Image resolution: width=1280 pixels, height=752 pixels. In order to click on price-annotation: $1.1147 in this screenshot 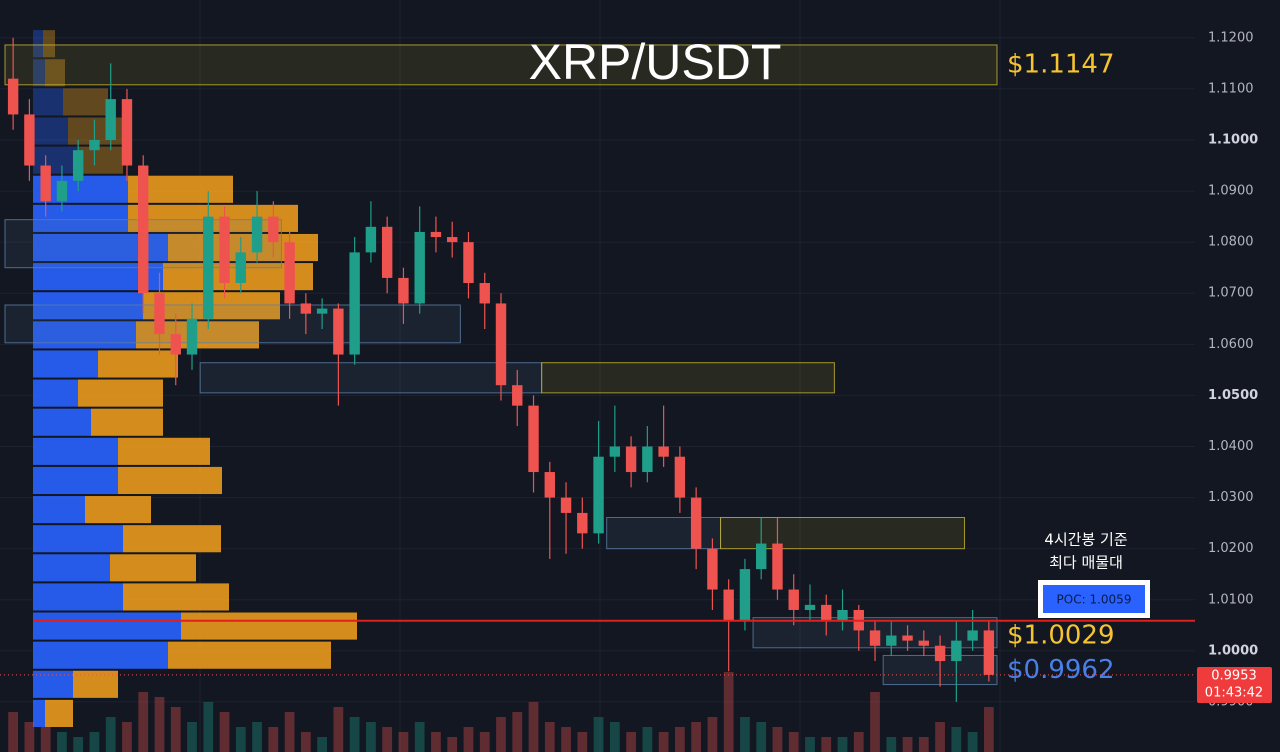, I will do `click(1061, 64)`.